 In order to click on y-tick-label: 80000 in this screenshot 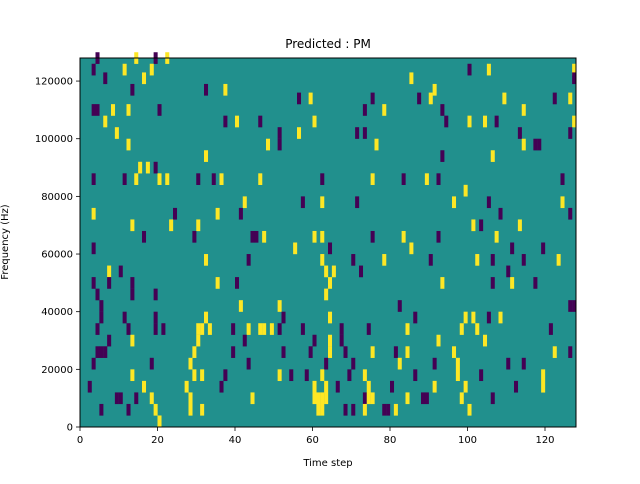, I will do `click(57, 197)`.